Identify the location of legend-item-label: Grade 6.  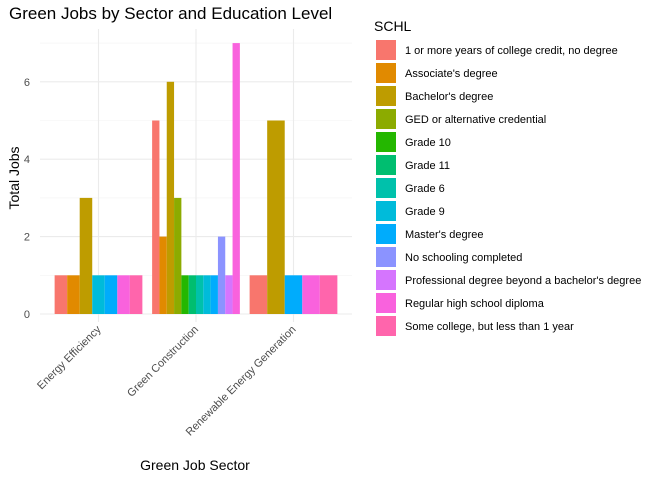
(425, 189).